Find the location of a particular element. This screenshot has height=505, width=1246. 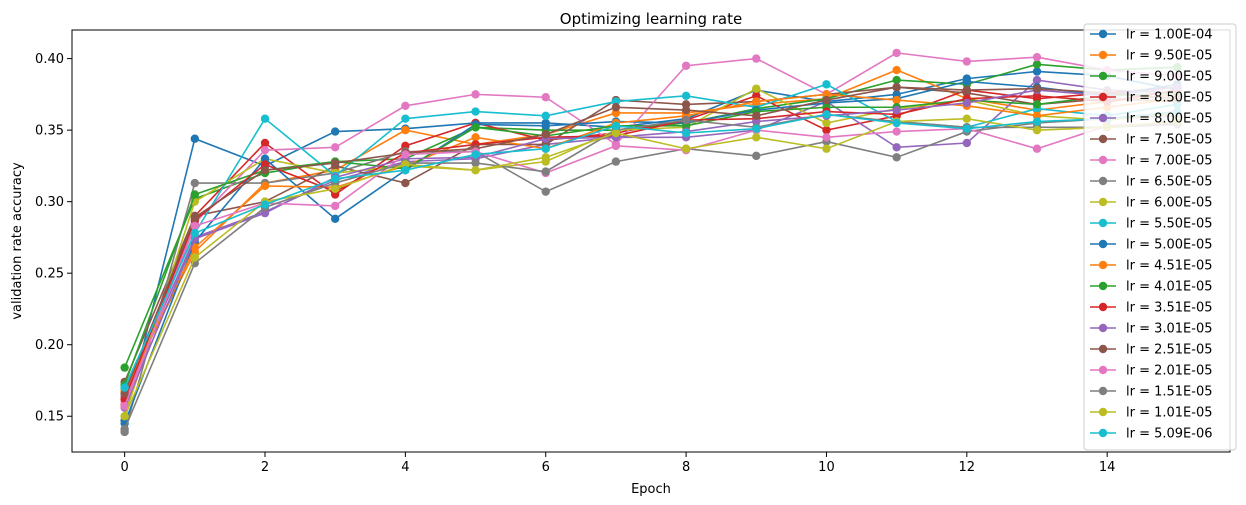

legend-item: lr = 8.00E-05 is located at coordinates (1151, 119).